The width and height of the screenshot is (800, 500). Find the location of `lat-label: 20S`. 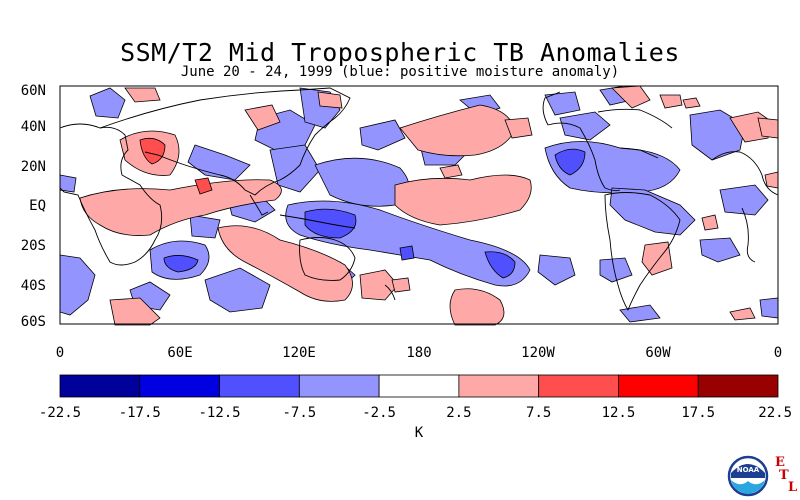

lat-label: 20S is located at coordinates (33, 246).